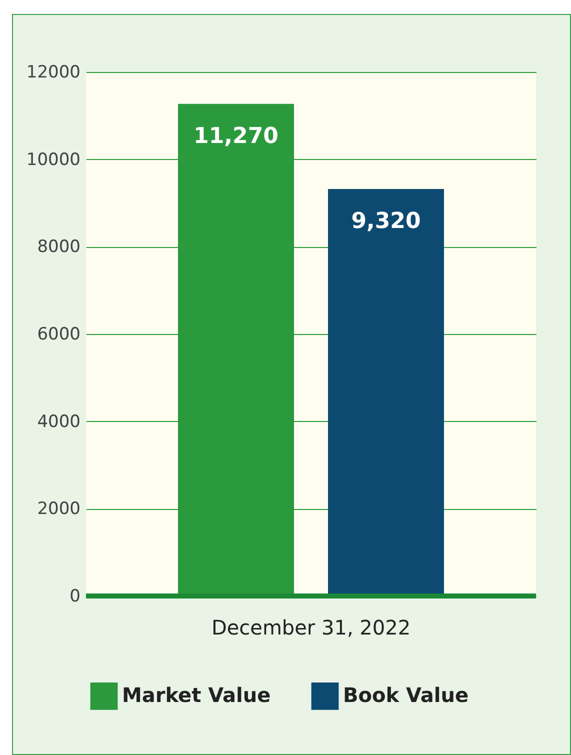 The image size is (571, 755). Describe the element at coordinates (406, 695) in the screenshot. I see `legend-label: Book Value` at that location.